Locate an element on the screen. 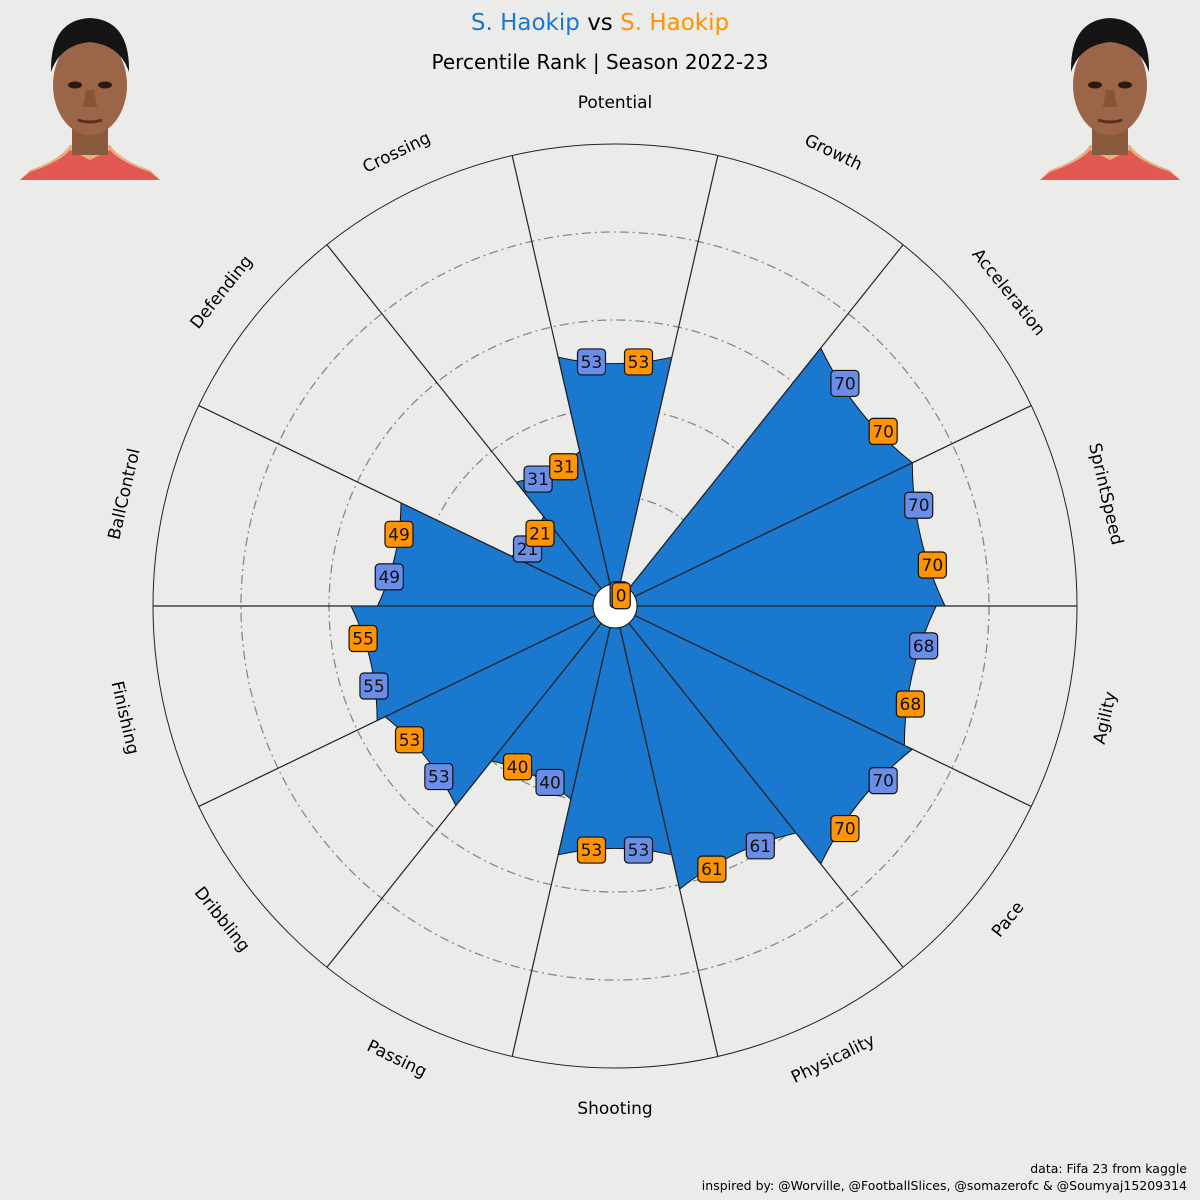 The width and height of the screenshot is (1200, 1200). value-label-p1-acceleration-box is located at coordinates (845, 383).